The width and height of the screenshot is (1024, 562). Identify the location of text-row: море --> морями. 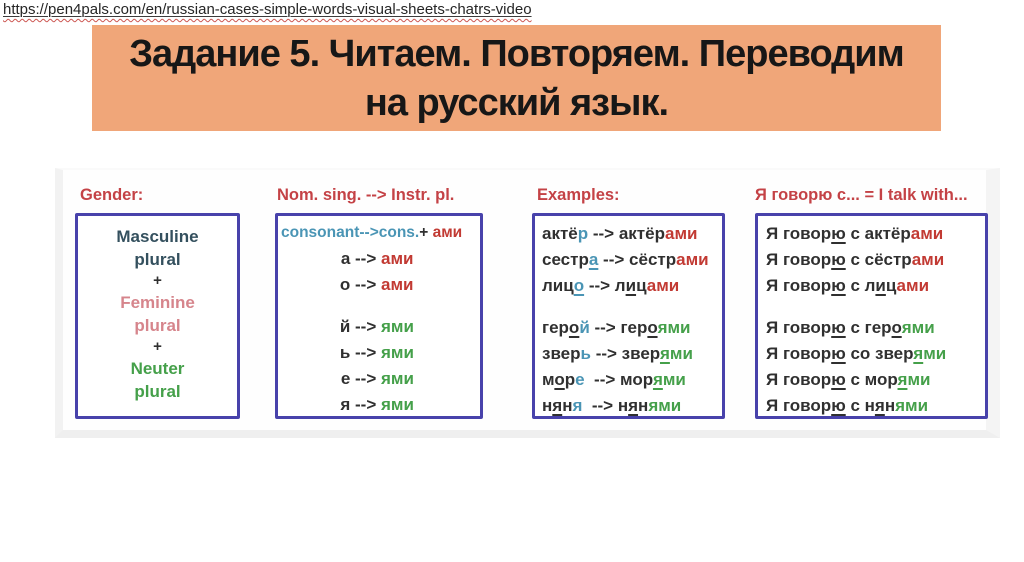
(632, 380).